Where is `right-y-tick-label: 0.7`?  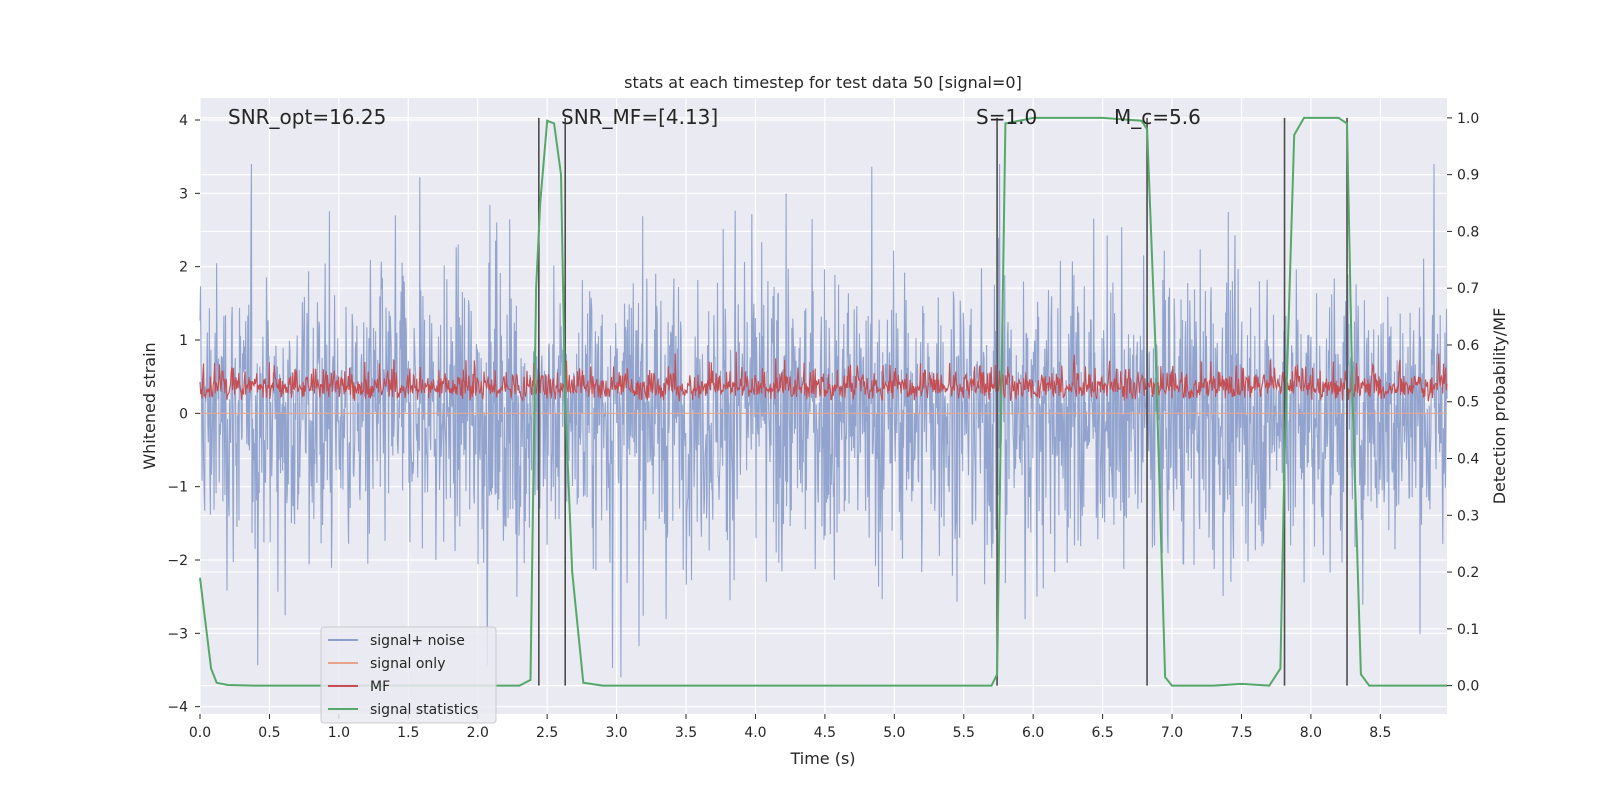 right-y-tick-label: 0.7 is located at coordinates (1468, 289).